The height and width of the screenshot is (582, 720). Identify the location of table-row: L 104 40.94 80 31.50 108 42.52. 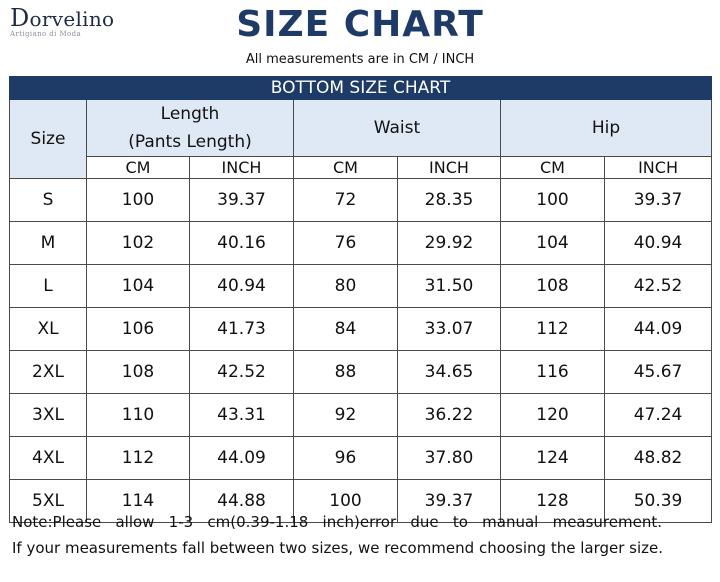
(361, 286).